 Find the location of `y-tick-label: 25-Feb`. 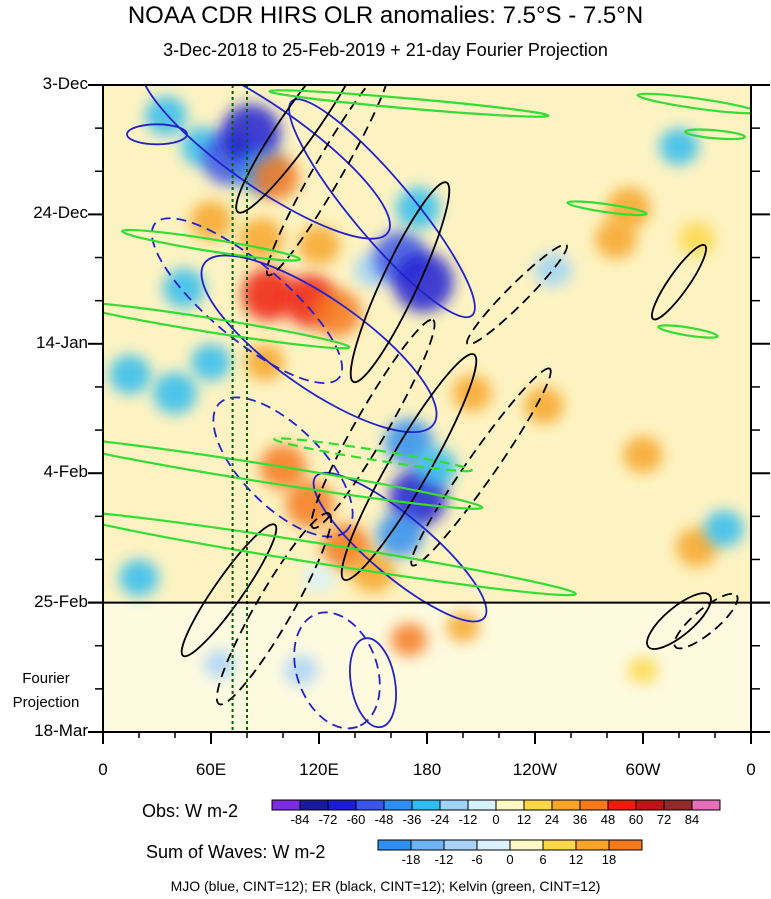

y-tick-label: 25-Feb is located at coordinates (61, 601).